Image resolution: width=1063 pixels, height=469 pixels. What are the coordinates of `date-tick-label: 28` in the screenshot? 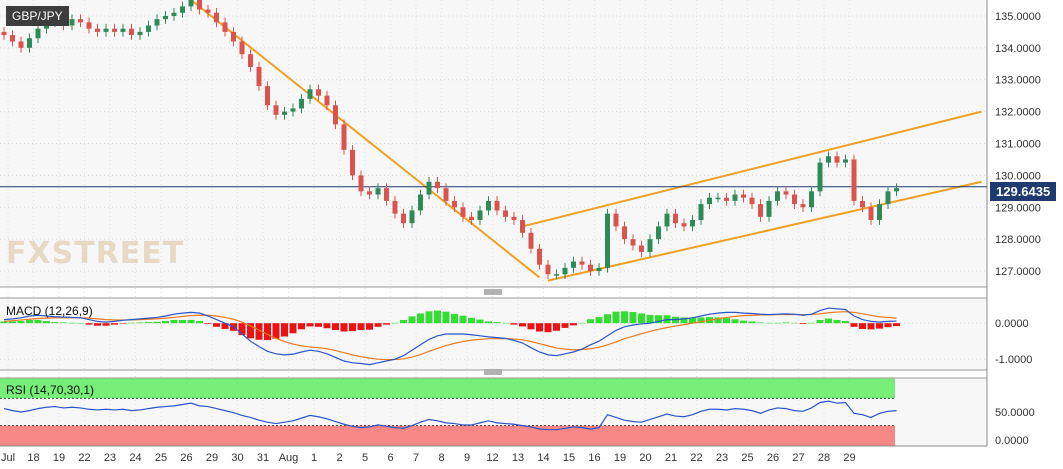 It's located at (824, 458).